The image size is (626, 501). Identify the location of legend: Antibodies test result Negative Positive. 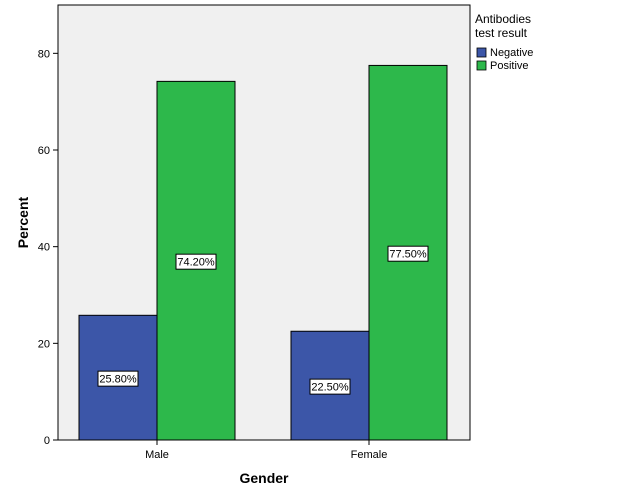
(504, 42).